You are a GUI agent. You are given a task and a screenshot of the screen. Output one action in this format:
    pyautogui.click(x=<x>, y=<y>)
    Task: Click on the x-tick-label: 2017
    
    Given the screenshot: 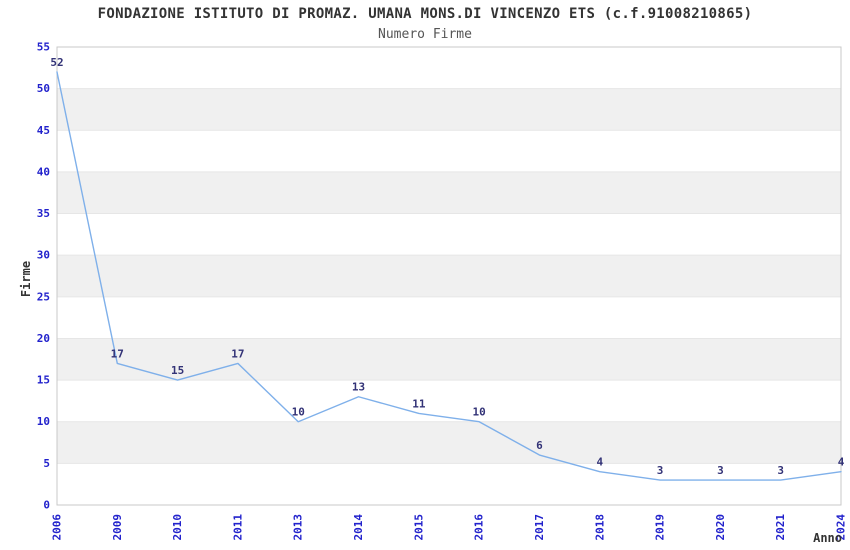 What is the action you would take?
    pyautogui.click(x=539, y=527)
    